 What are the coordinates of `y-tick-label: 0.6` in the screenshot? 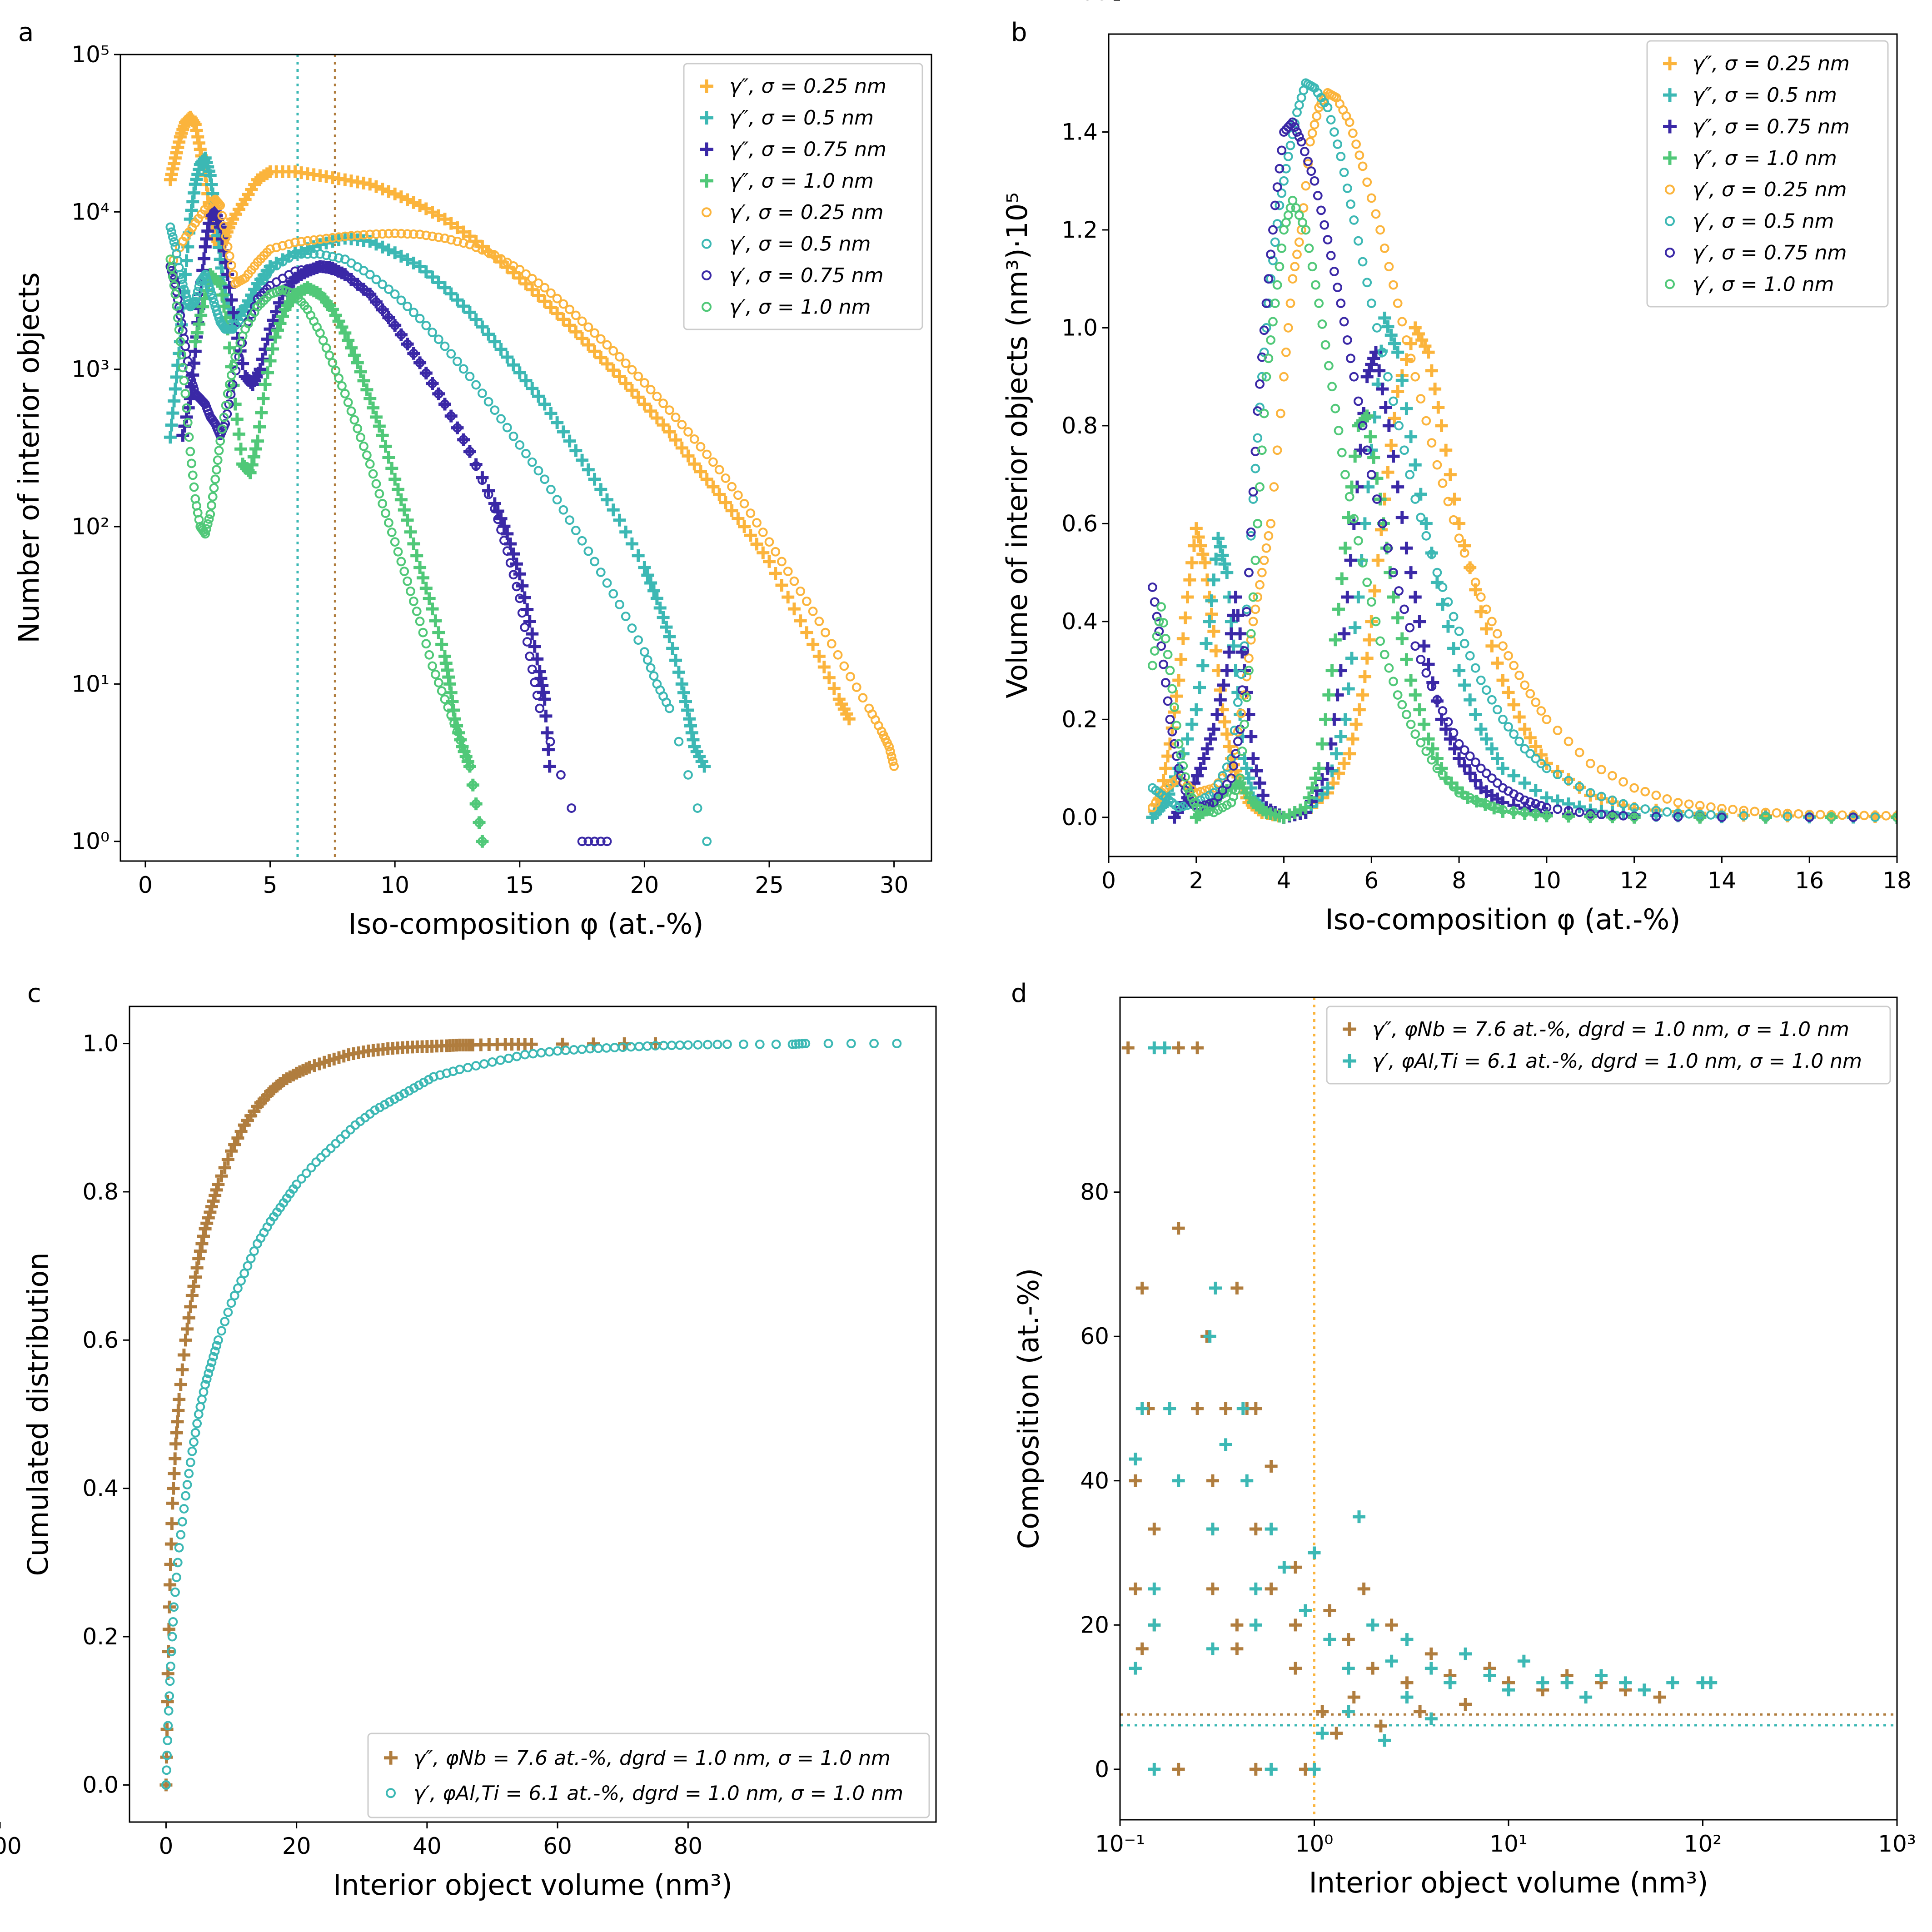 It's located at (100, 1340).